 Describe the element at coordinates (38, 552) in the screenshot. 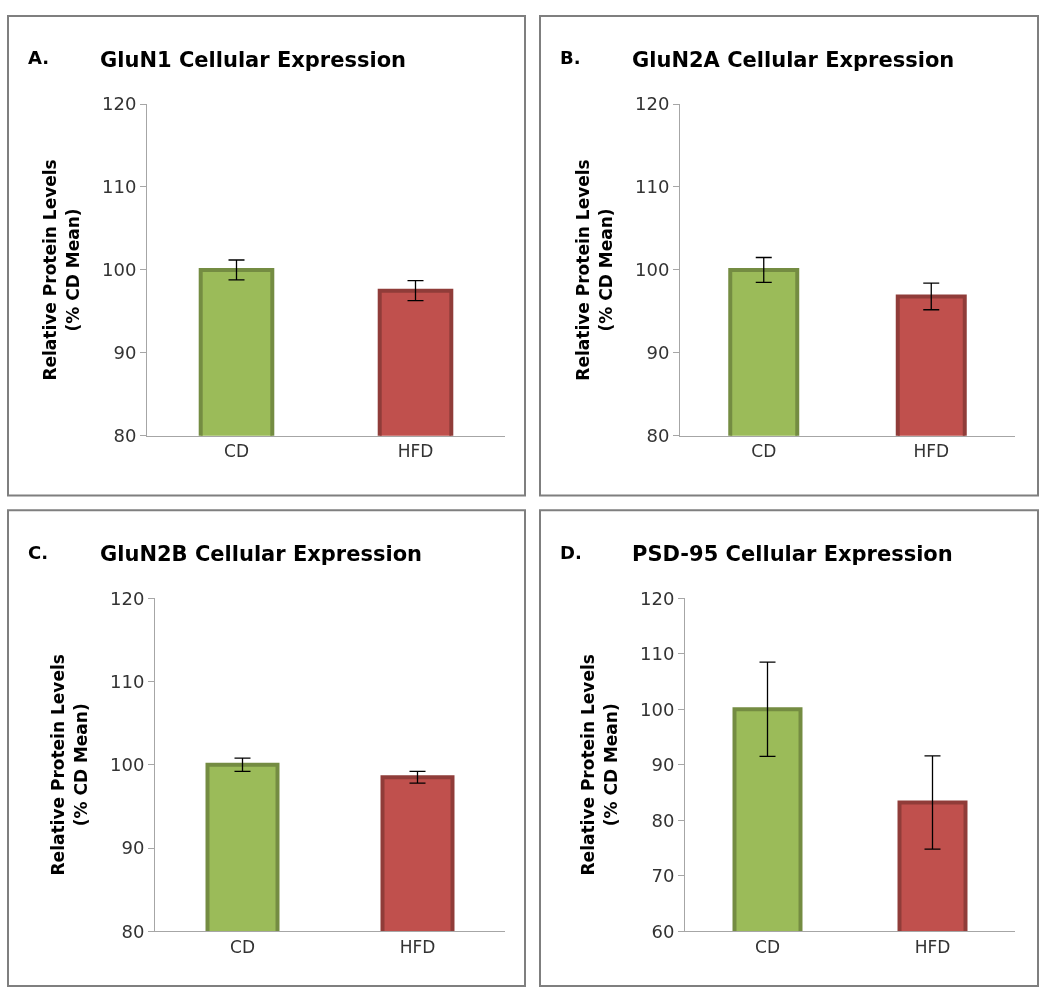

I see `text: C.` at that location.